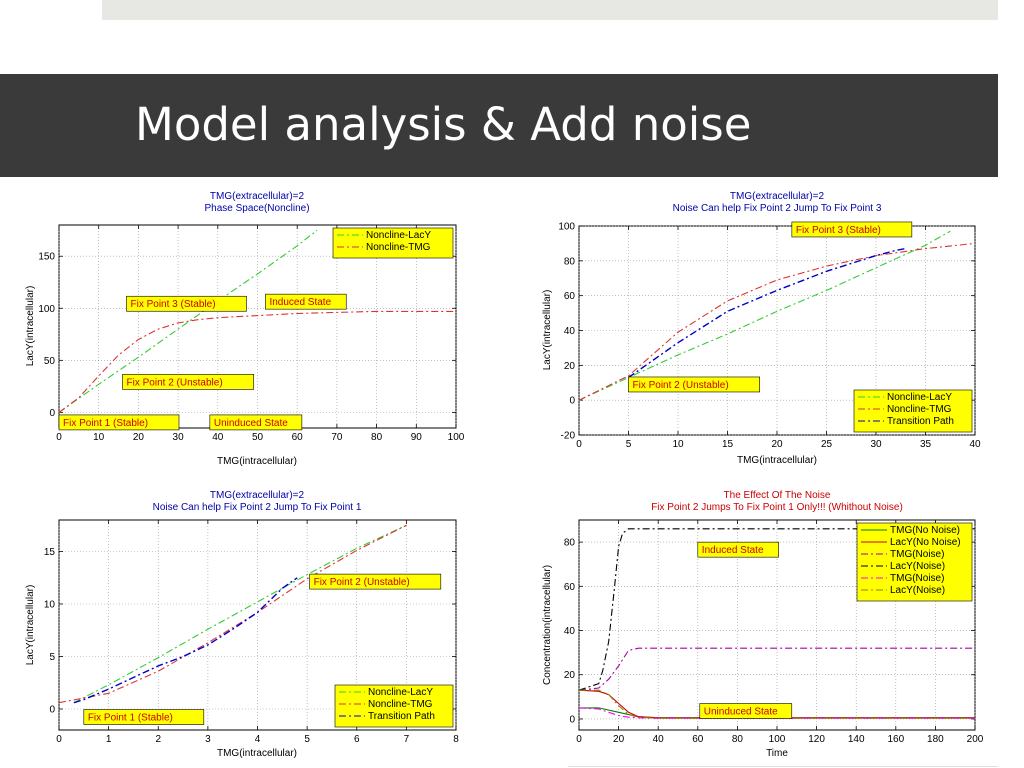  Describe the element at coordinates (258, 437) in the screenshot. I see `x-tick-label: 50` at that location.